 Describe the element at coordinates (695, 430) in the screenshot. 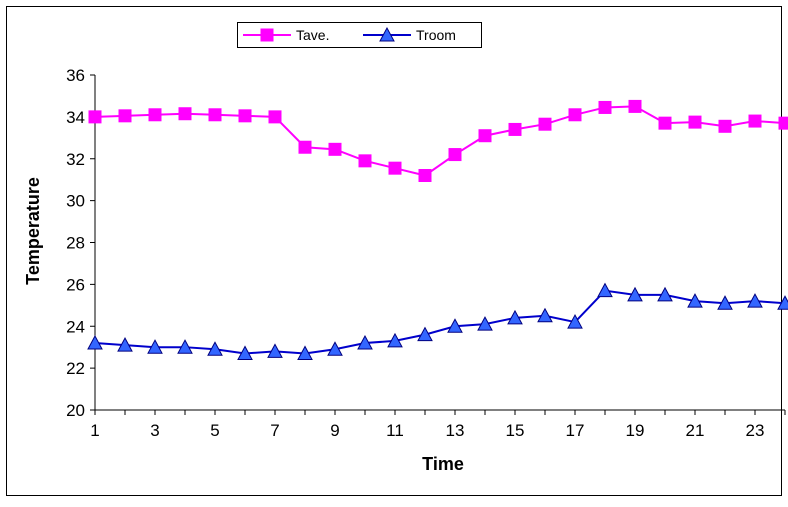

I see `x-tick-label: 21` at that location.